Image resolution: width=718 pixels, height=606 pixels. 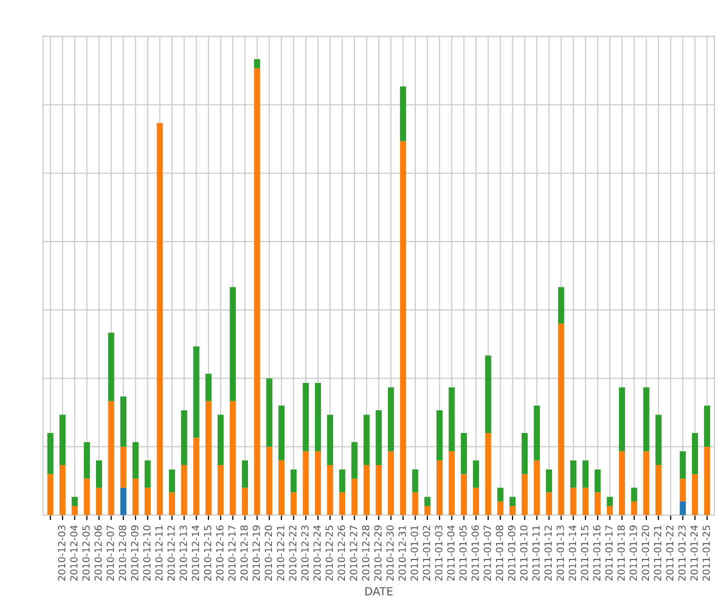 I want to click on x-tick-label: 2010-12-18, so click(x=244, y=553).